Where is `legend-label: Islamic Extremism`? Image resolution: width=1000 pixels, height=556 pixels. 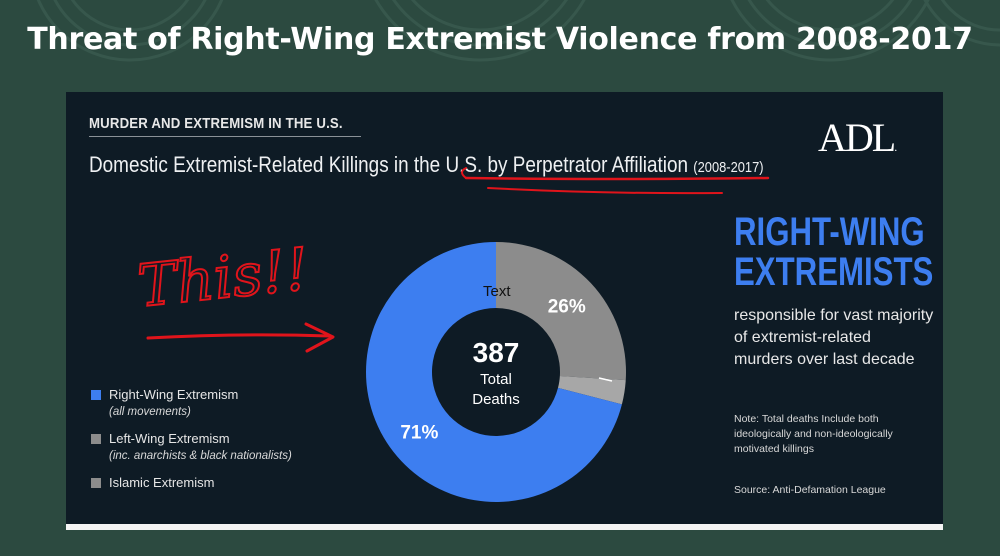
legend-label: Islamic Extremism is located at coordinates (162, 482).